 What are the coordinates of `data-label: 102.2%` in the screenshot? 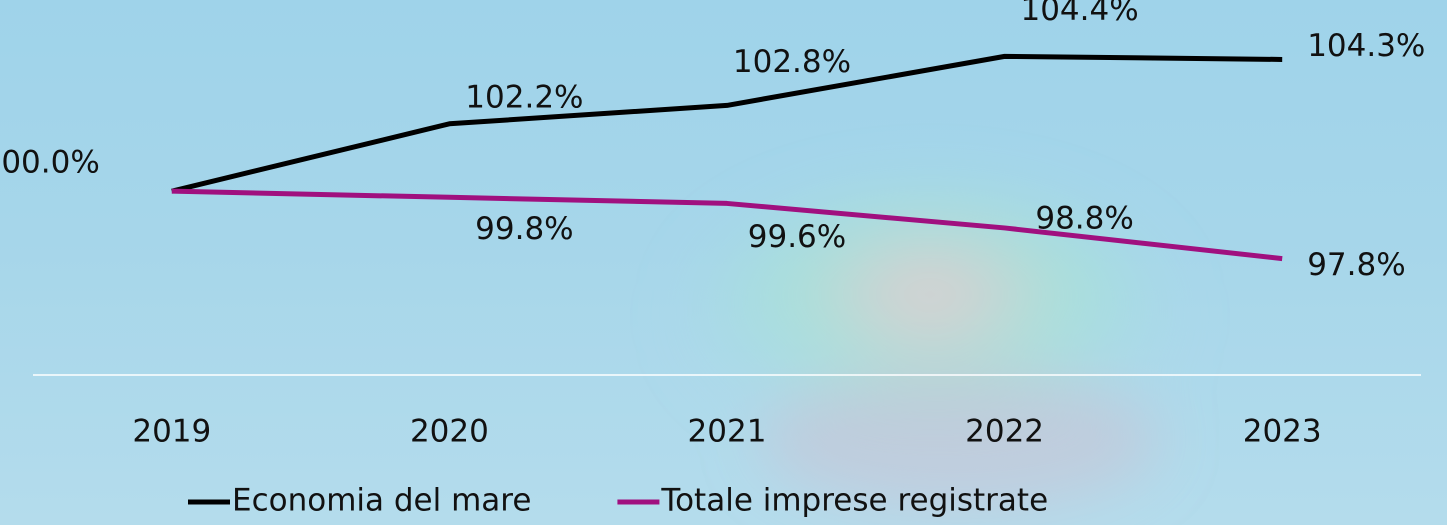 It's located at (524, 97).